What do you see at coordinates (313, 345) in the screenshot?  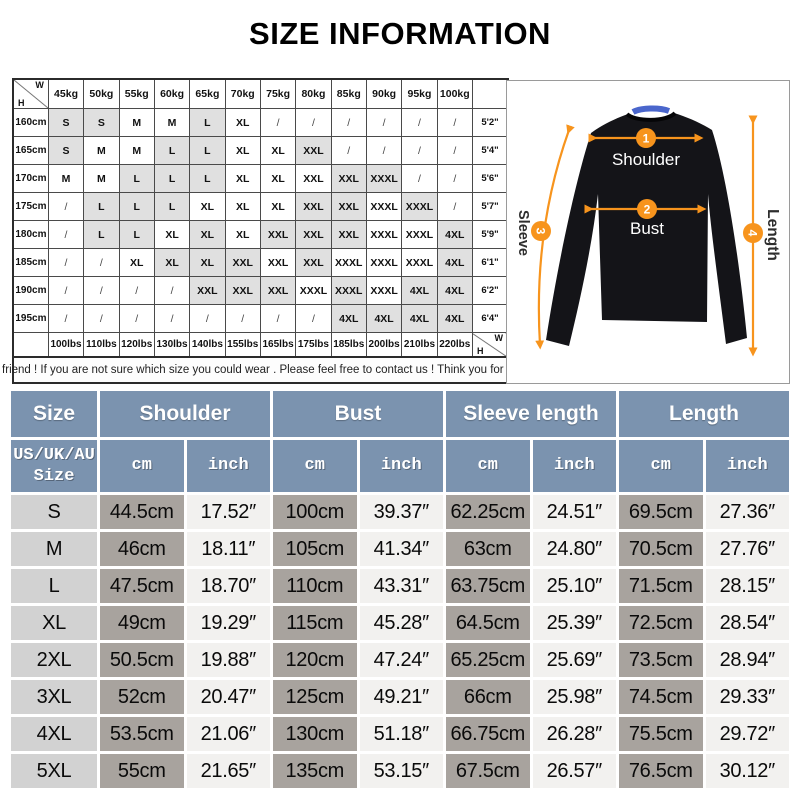 I see `pounds-header-cell: 175lbs` at bounding box center [313, 345].